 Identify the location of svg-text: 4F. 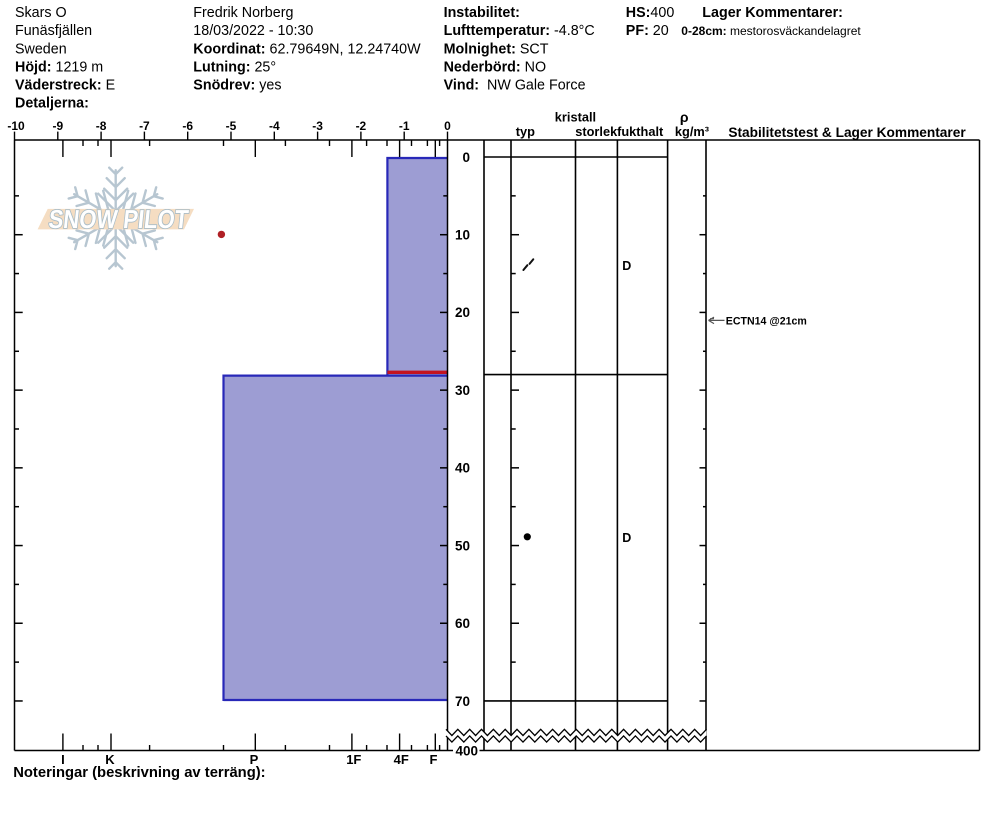
(401, 759).